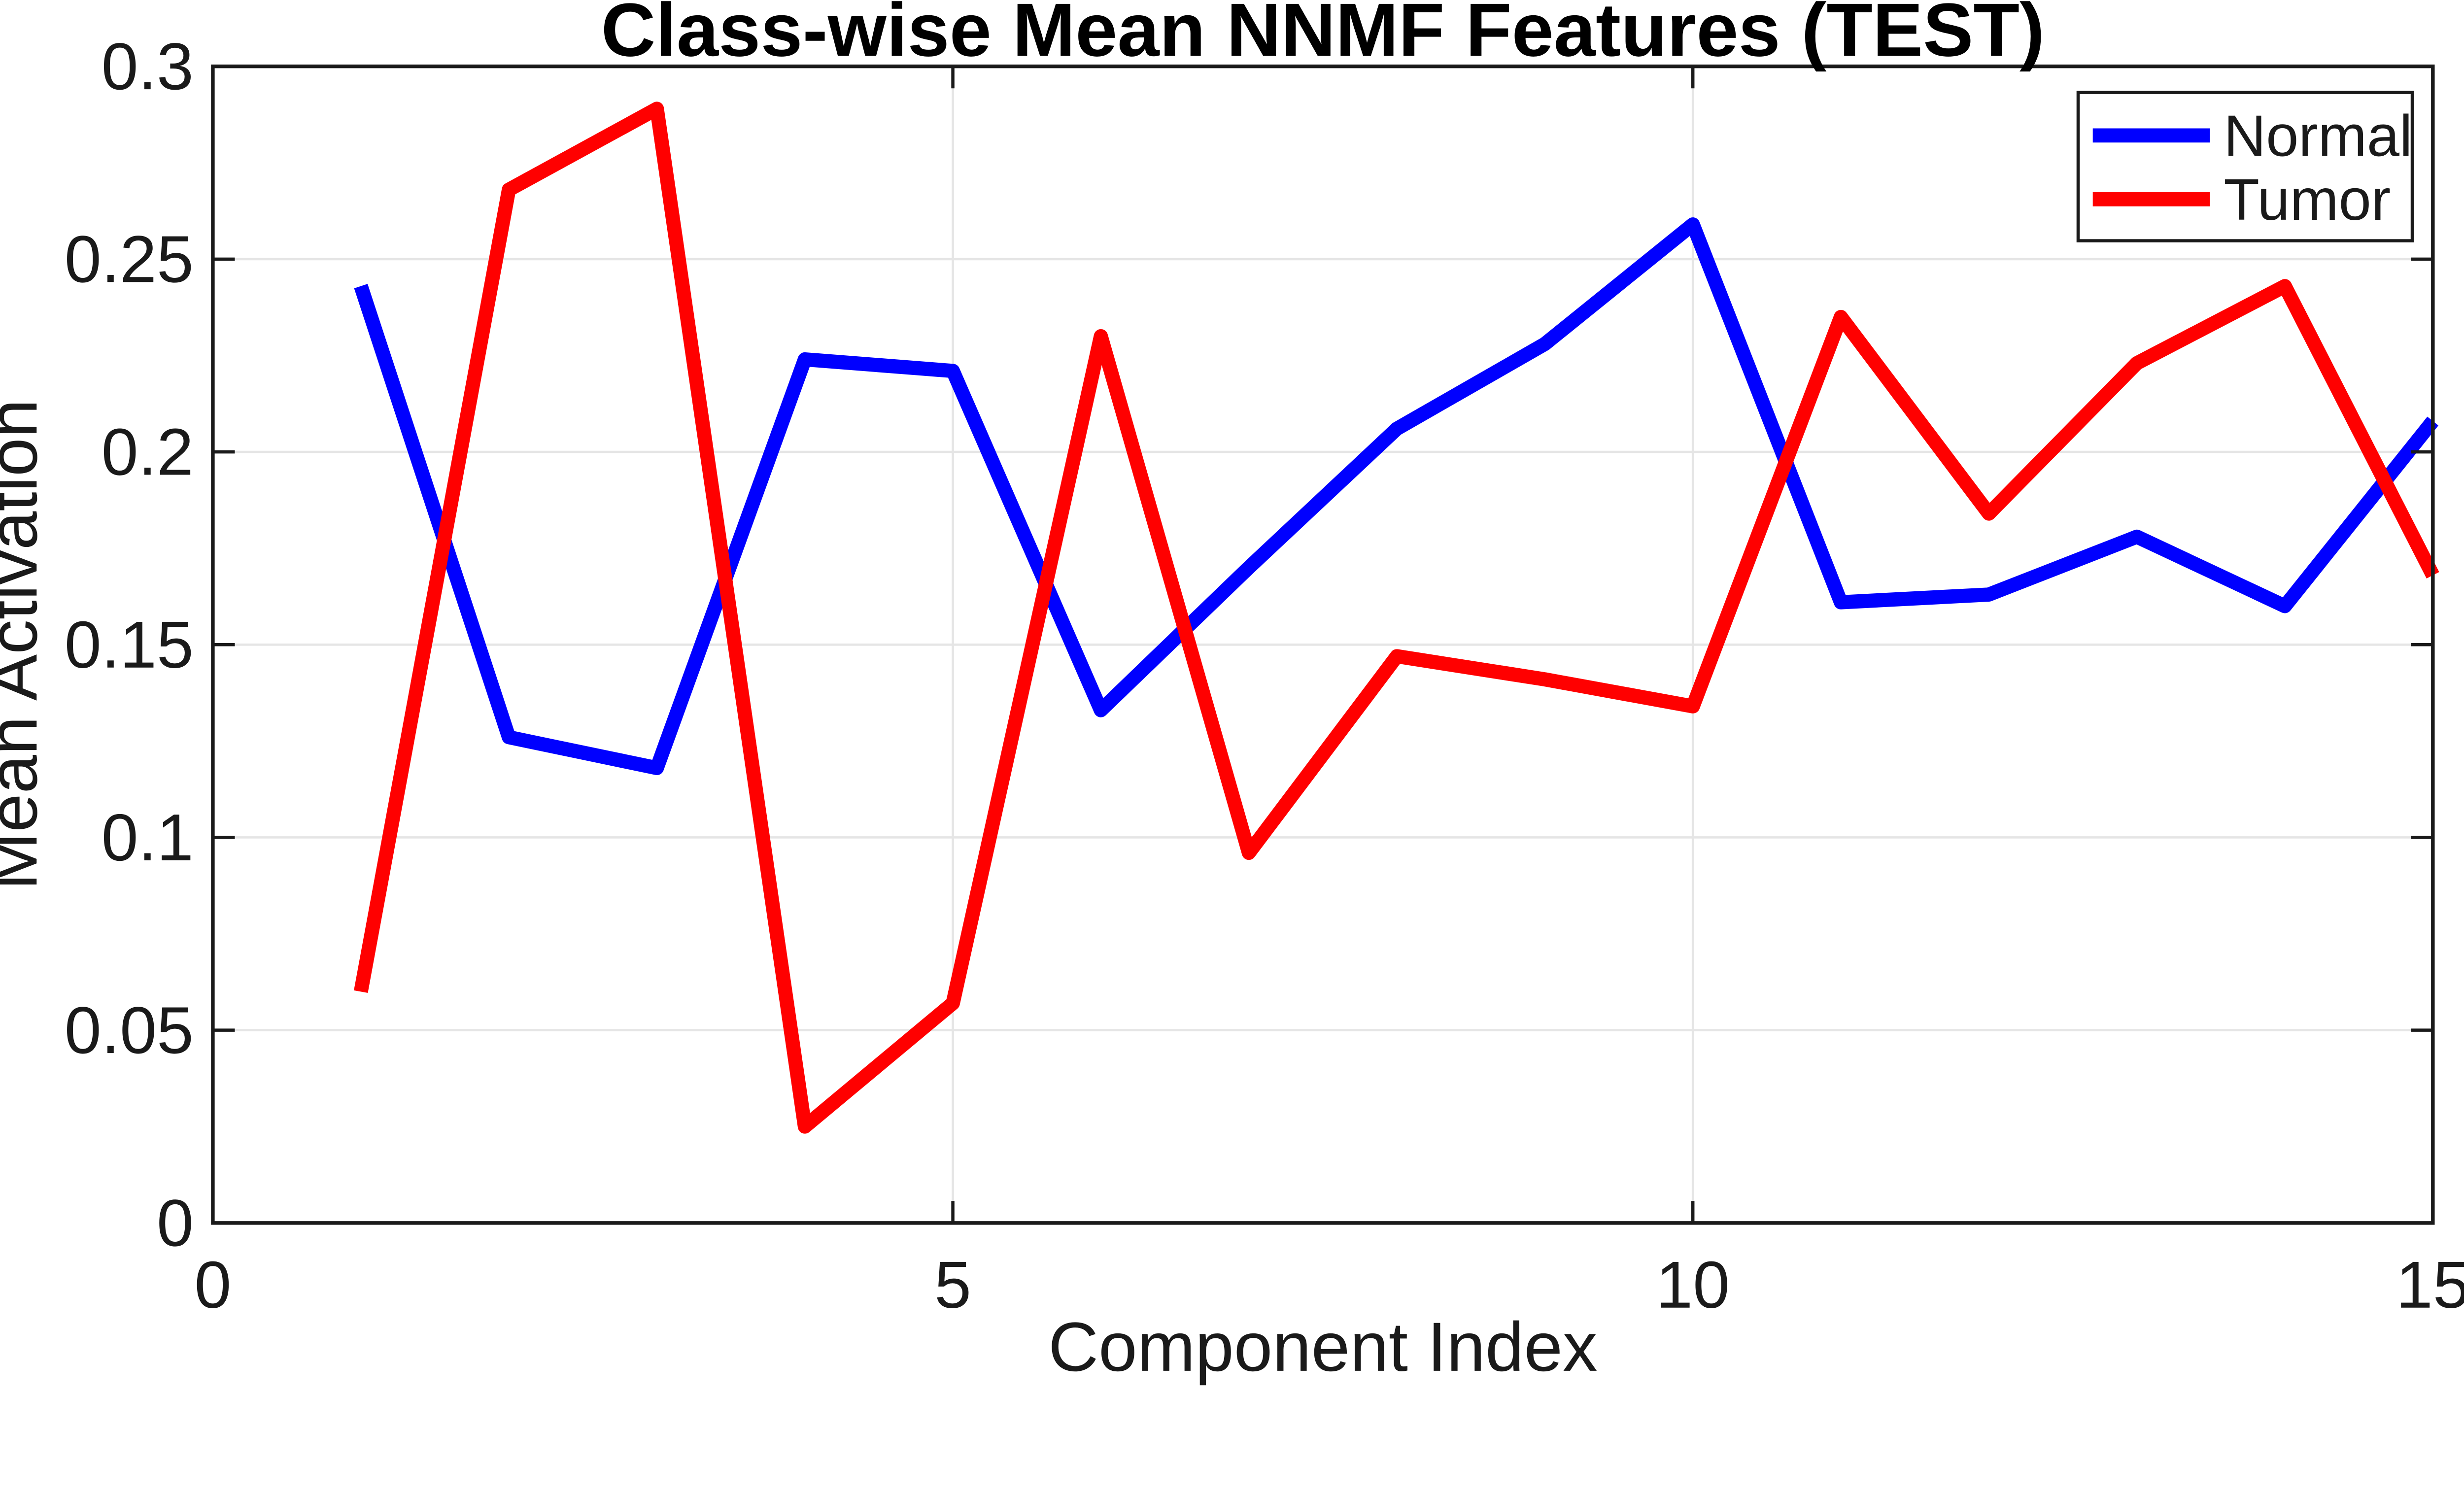 The width and height of the screenshot is (2464, 1496). I want to click on y-tick-label: 0, so click(175, 1223).